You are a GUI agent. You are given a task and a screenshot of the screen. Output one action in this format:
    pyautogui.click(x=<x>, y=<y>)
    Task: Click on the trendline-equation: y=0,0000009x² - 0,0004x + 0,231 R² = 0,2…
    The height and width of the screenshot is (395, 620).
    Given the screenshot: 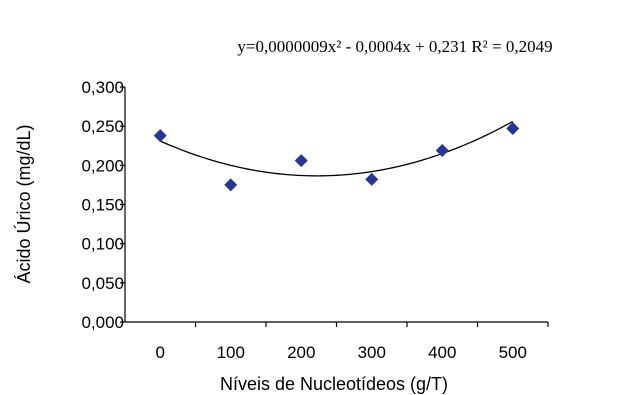 What is the action you would take?
    pyautogui.click(x=394, y=46)
    